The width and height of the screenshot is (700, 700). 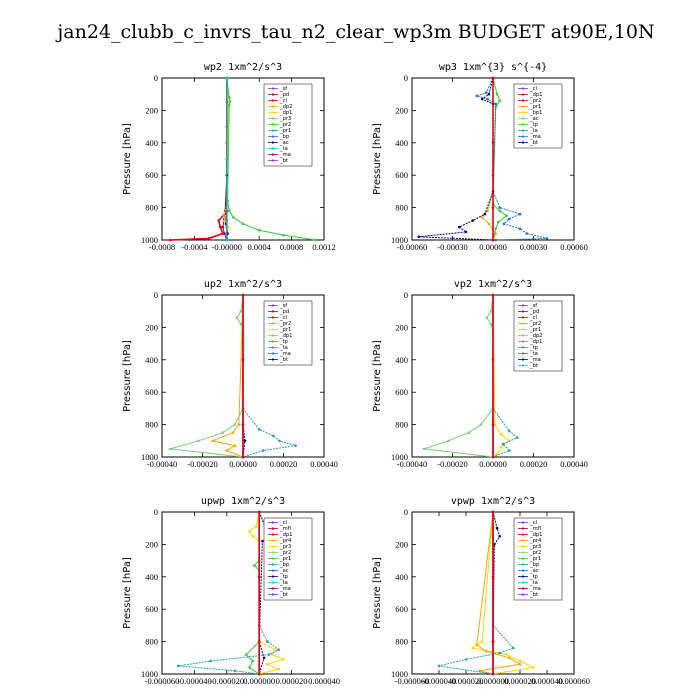 What do you see at coordinates (284, 565) in the screenshot?
I see `legend-label: _bp` at bounding box center [284, 565].